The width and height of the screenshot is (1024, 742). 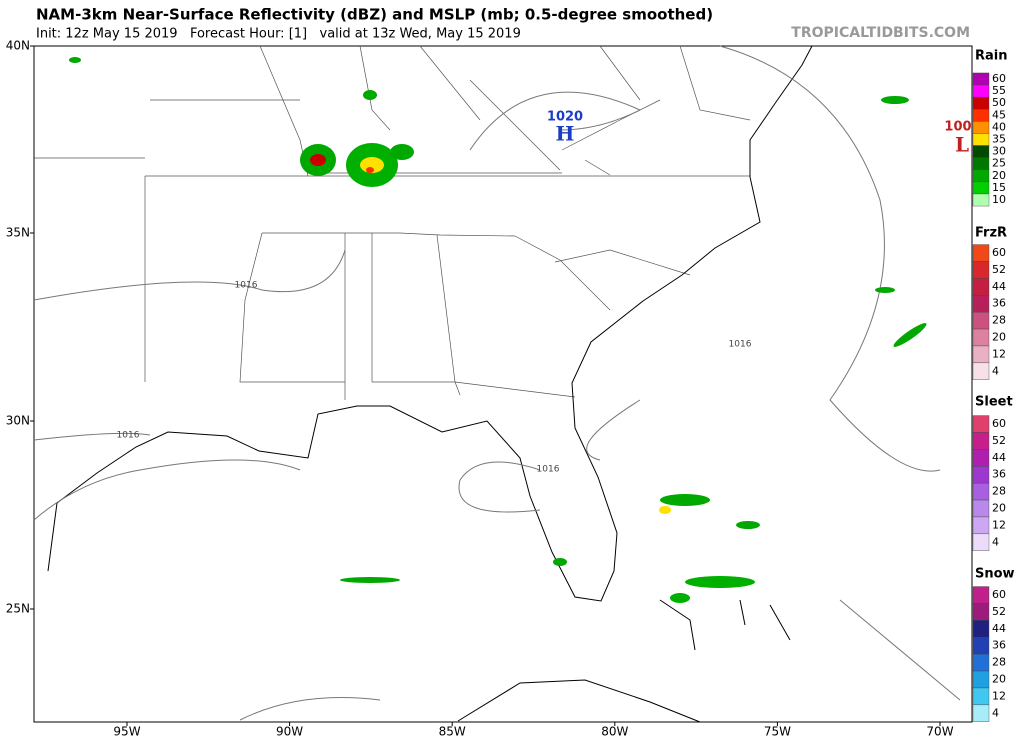 What do you see at coordinates (999, 199) in the screenshot?
I see `legend-level: 10` at bounding box center [999, 199].